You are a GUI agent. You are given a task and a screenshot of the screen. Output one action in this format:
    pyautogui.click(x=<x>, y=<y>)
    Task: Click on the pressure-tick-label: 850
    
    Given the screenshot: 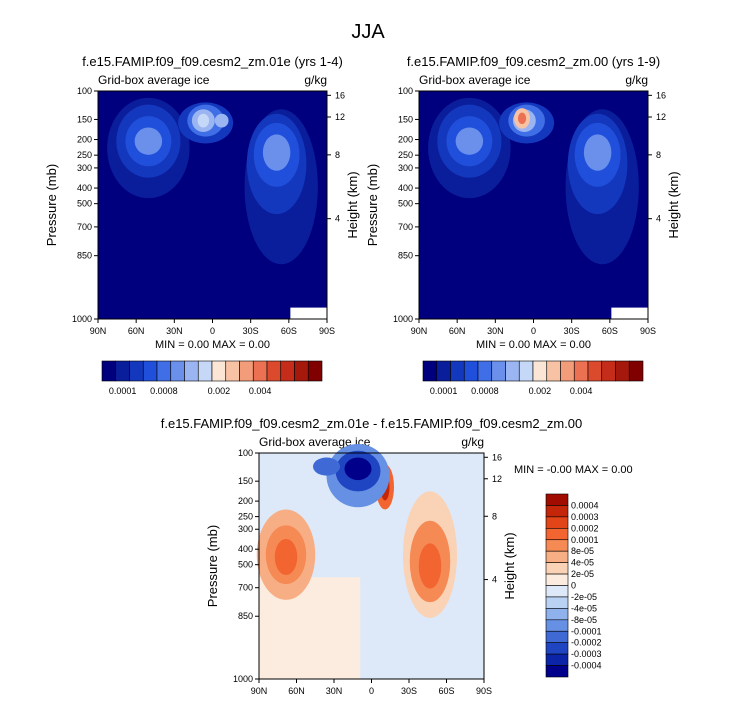 What is the action you would take?
    pyautogui.click(x=405, y=256)
    